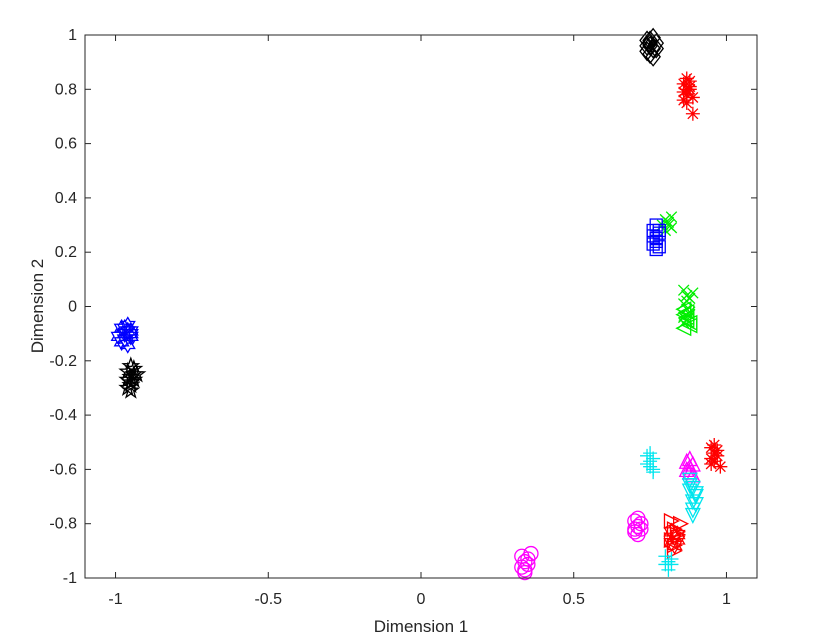 The width and height of the screenshot is (830, 637). I want to click on y-tick-label: -0.2, so click(63, 361).